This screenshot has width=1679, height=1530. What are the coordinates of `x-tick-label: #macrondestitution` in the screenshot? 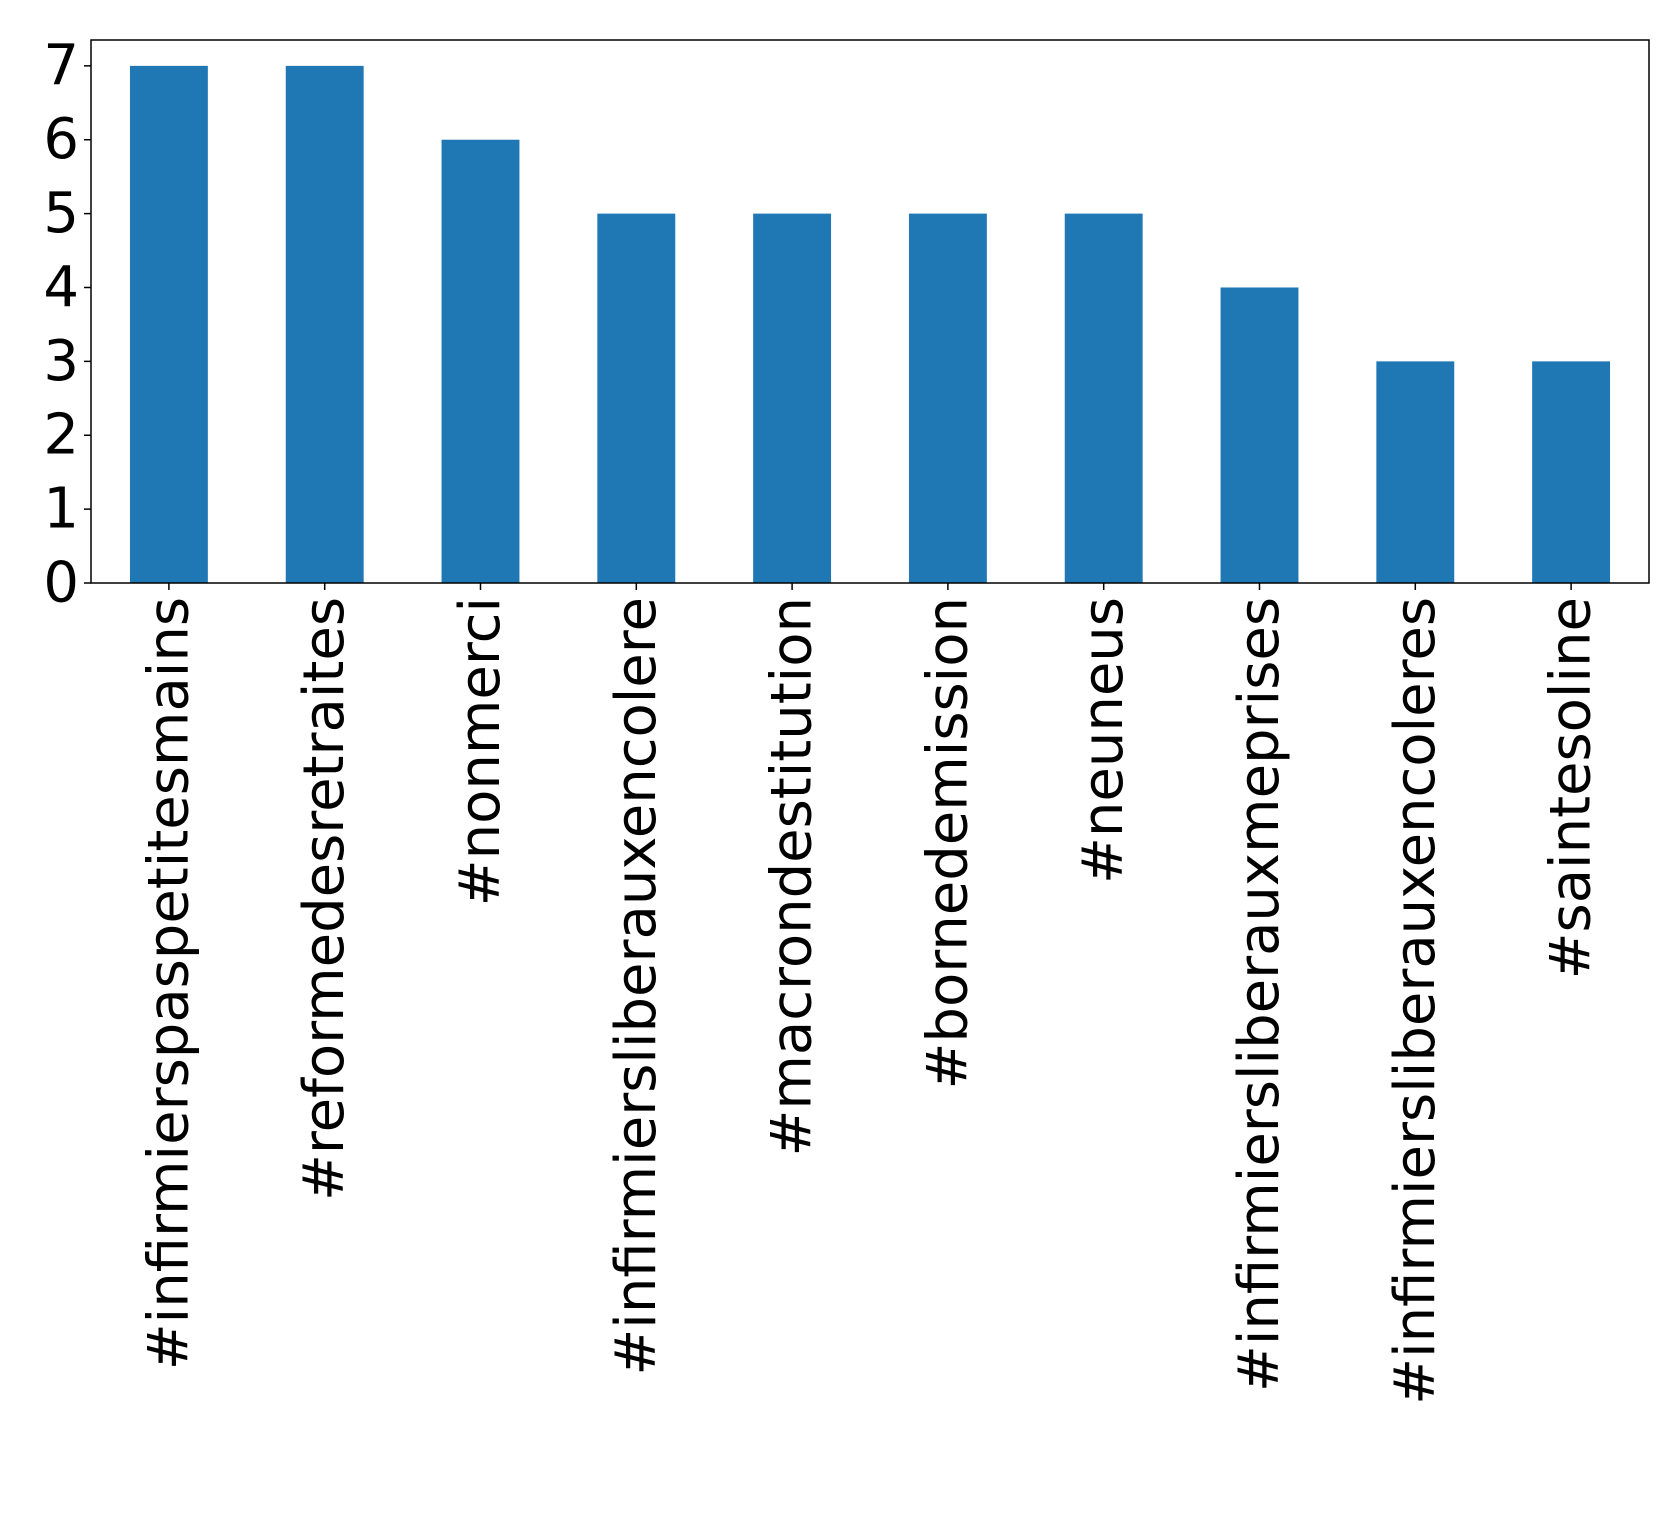 It's located at (792, 877).